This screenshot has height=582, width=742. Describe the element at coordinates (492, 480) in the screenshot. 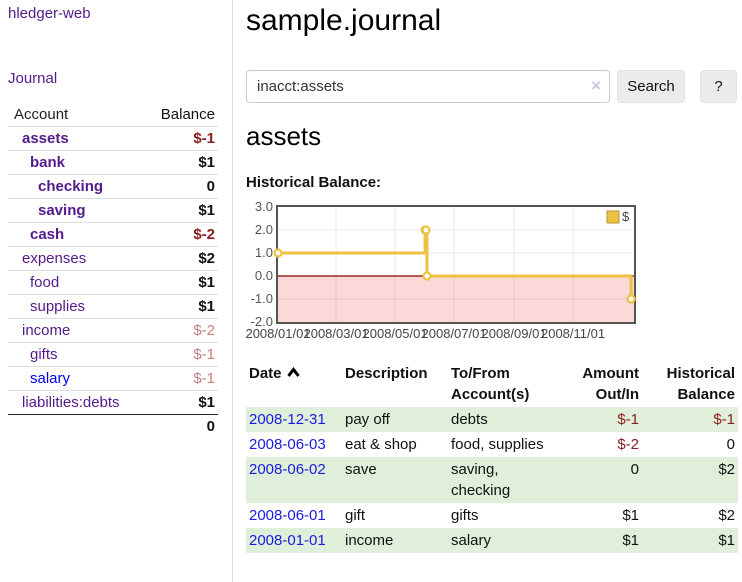

I see `register-row: 2008-06-02 save saving, checking 0 $2` at that location.